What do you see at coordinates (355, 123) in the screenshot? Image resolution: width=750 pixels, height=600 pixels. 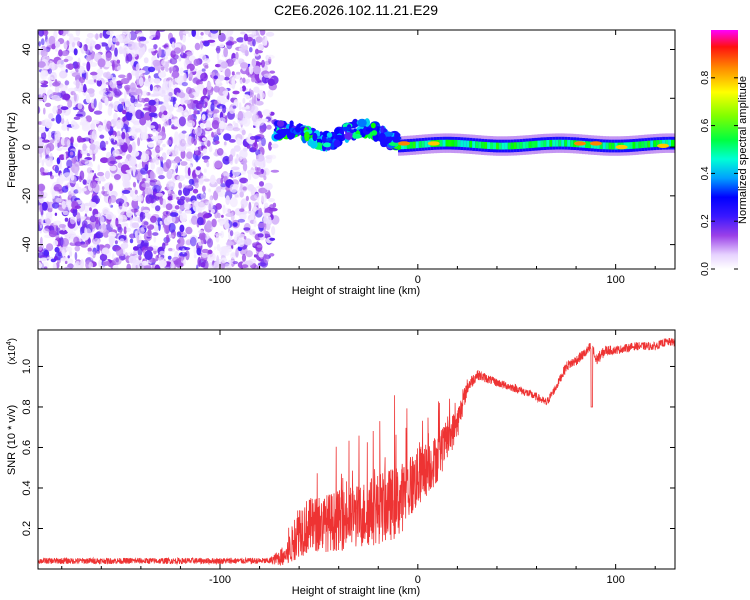 I see `heatmap-band-blob` at bounding box center [355, 123].